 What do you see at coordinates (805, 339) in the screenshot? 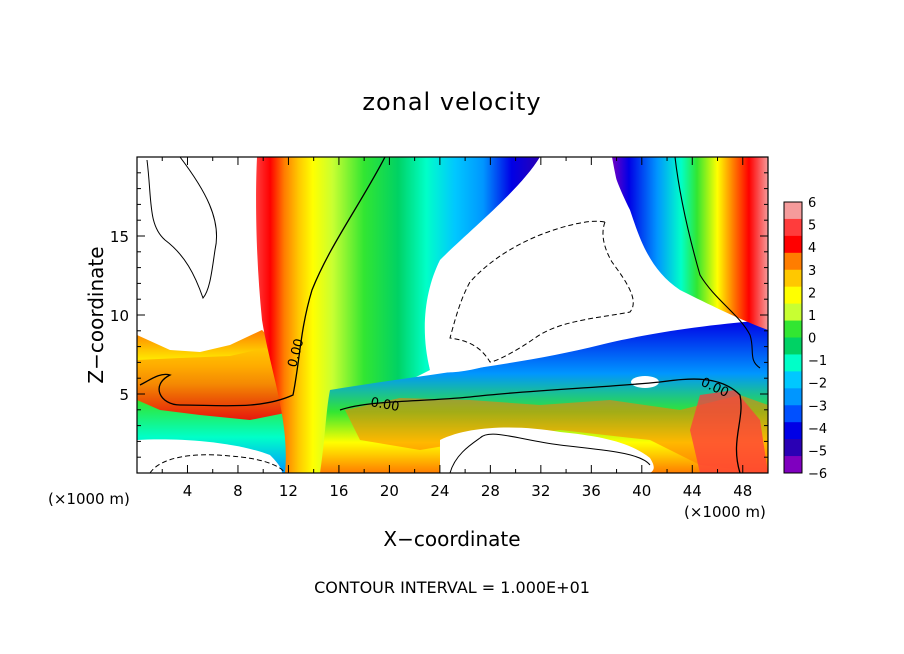
I see `colorbar: 6 5 4 3 2 1 0 −1 −2 −3 −4 −5 −6` at bounding box center [805, 339].